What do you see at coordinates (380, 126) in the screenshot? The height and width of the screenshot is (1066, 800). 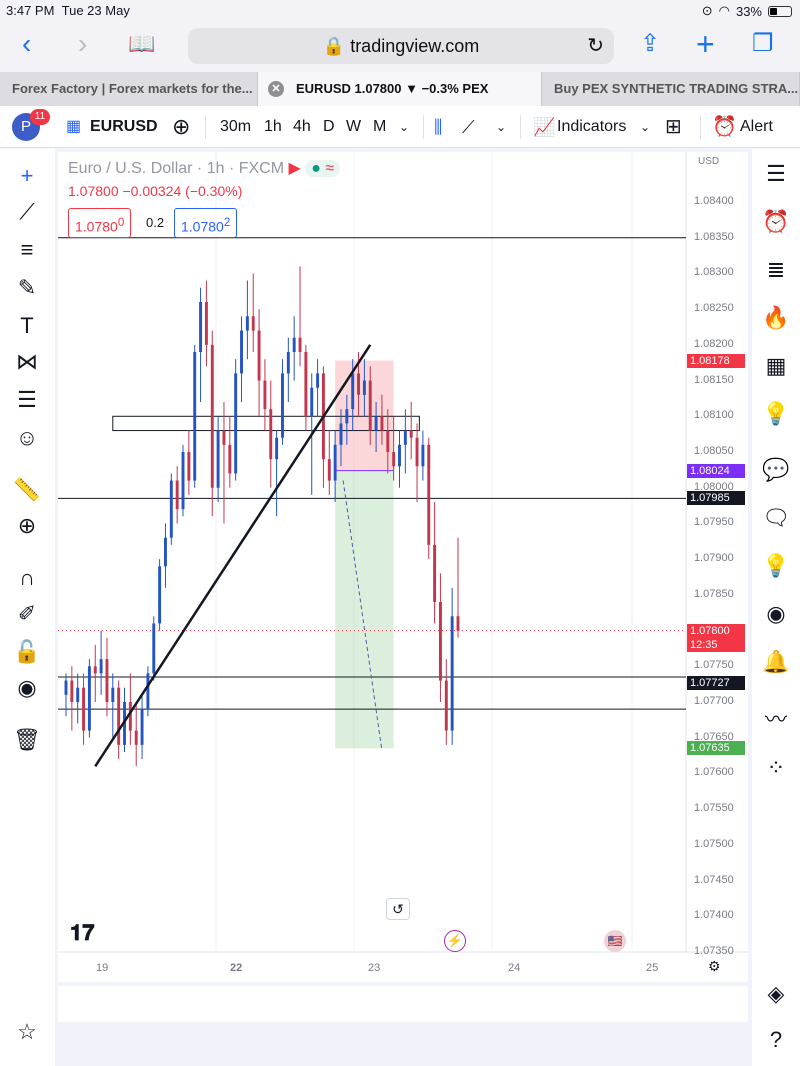 I see `interval-m: M` at bounding box center [380, 126].